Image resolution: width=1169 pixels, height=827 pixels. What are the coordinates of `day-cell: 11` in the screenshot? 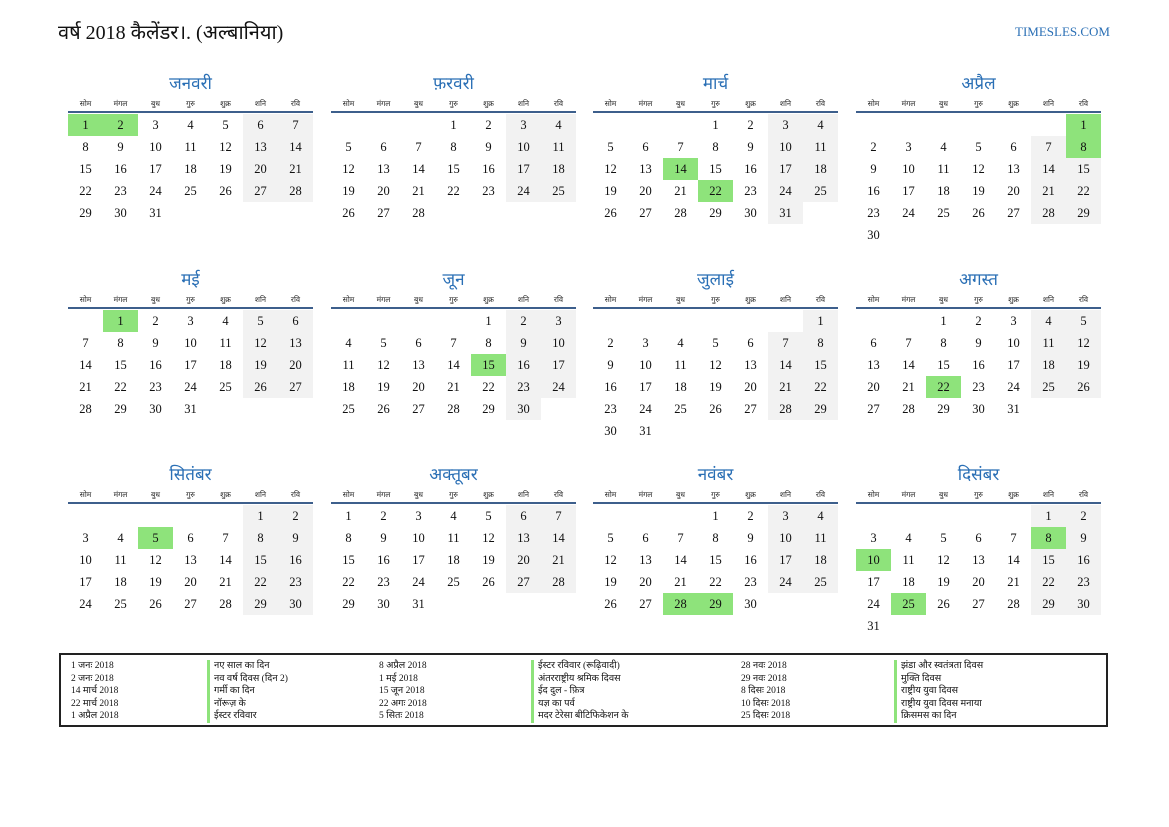 It's located at (680, 365).